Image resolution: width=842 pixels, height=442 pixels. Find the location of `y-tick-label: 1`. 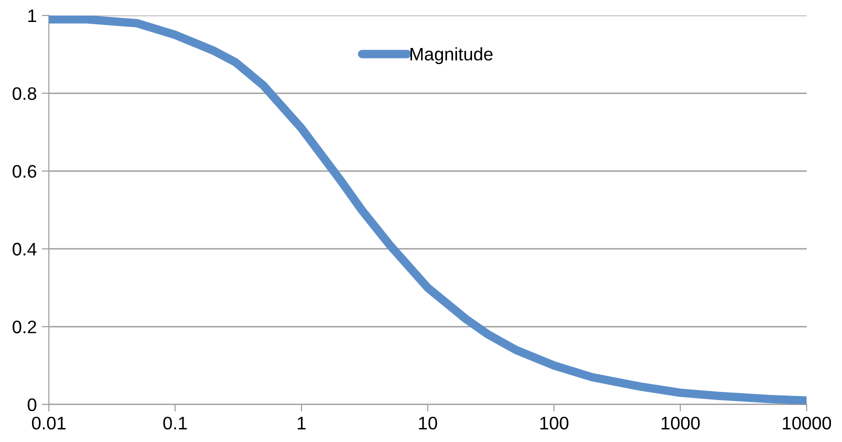

y-tick-label: 1 is located at coordinates (32, 16).